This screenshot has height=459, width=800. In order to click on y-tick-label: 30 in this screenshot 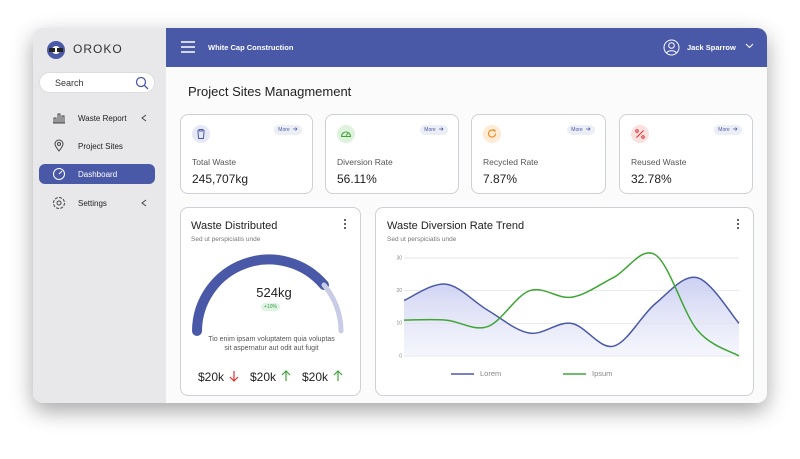, I will do `click(399, 258)`.